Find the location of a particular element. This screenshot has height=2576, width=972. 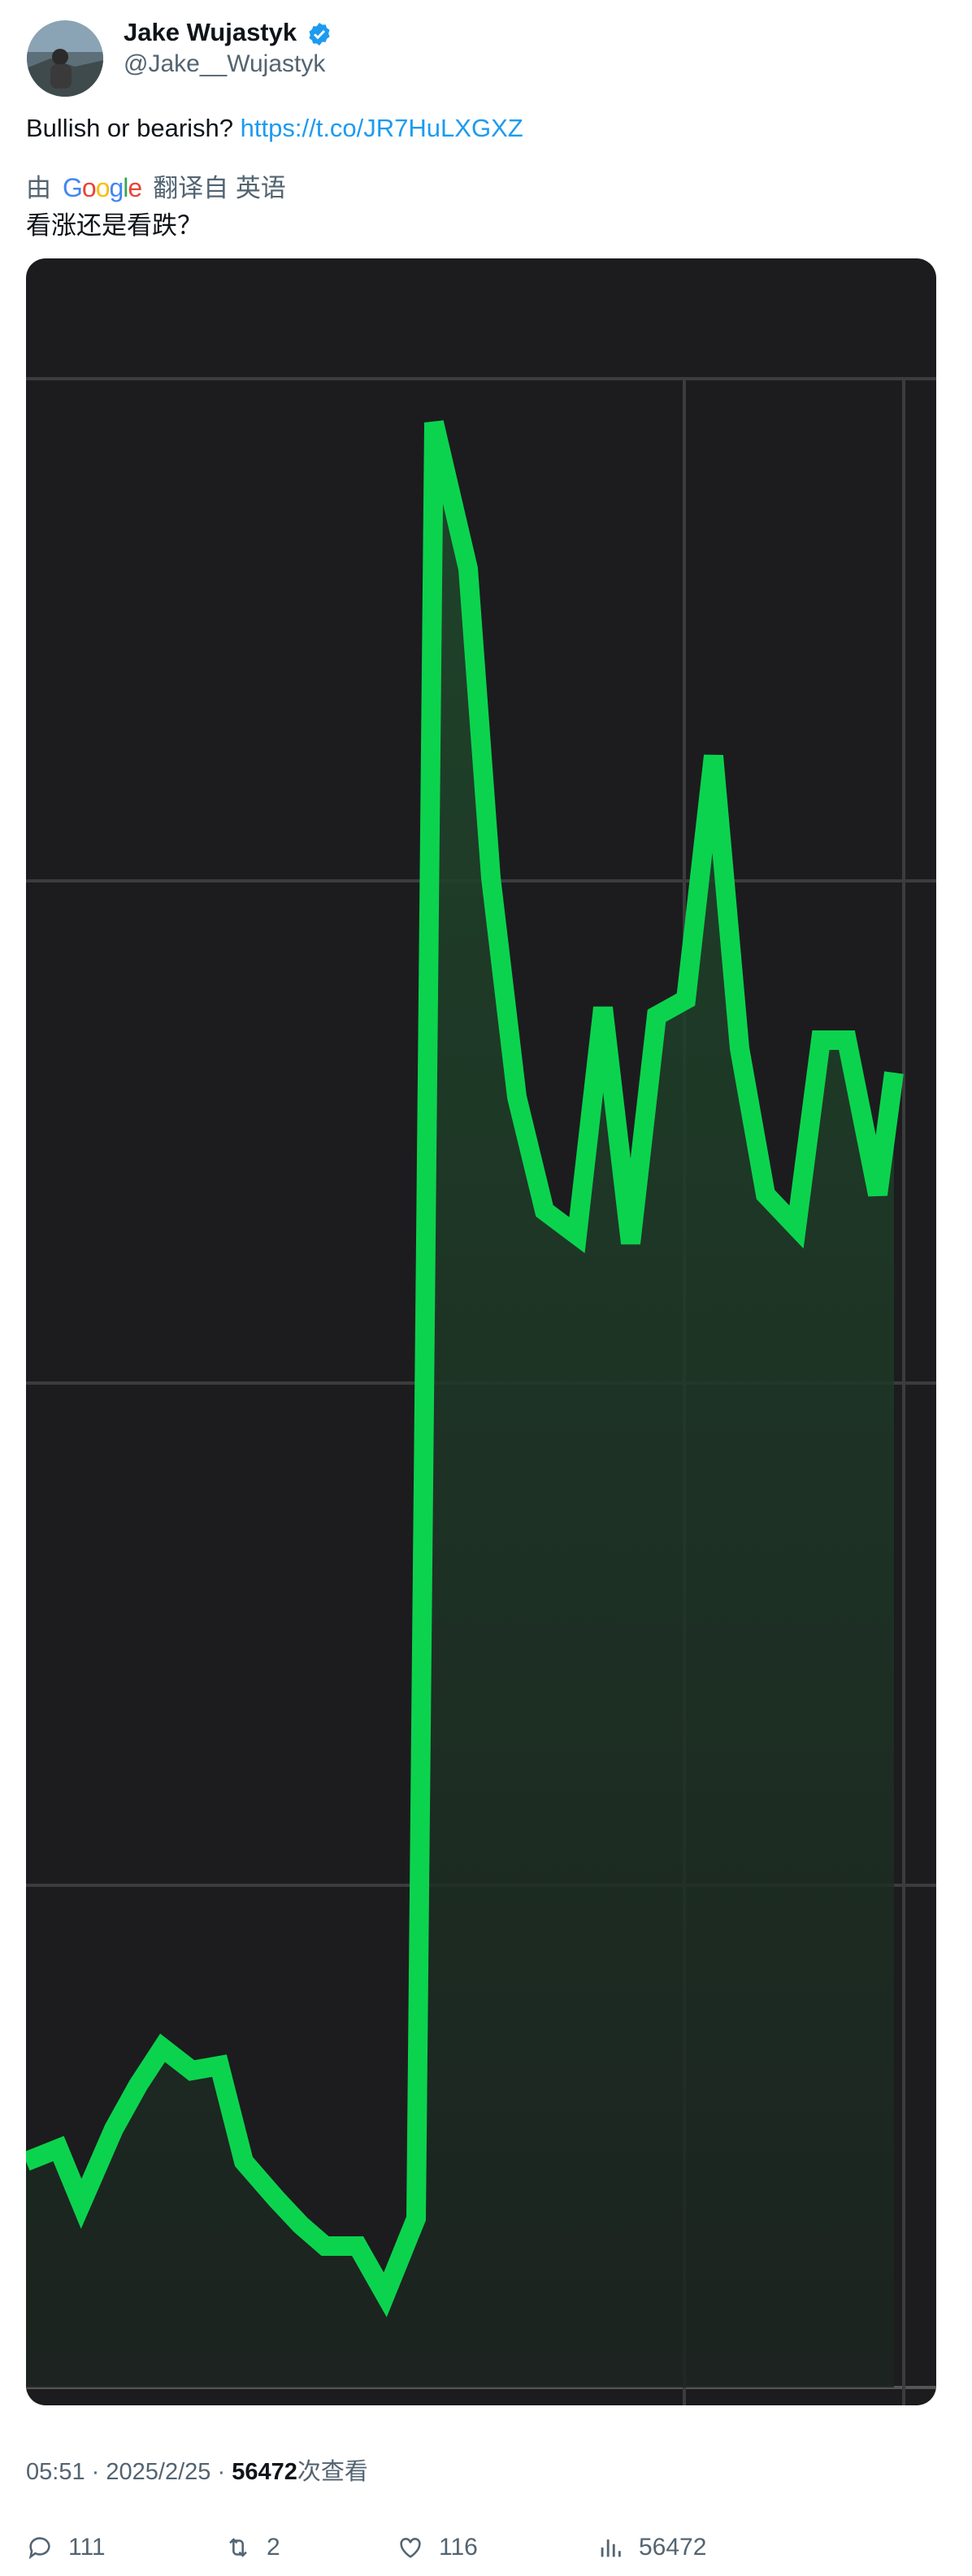

translation-language: 英语 is located at coordinates (260, 188).